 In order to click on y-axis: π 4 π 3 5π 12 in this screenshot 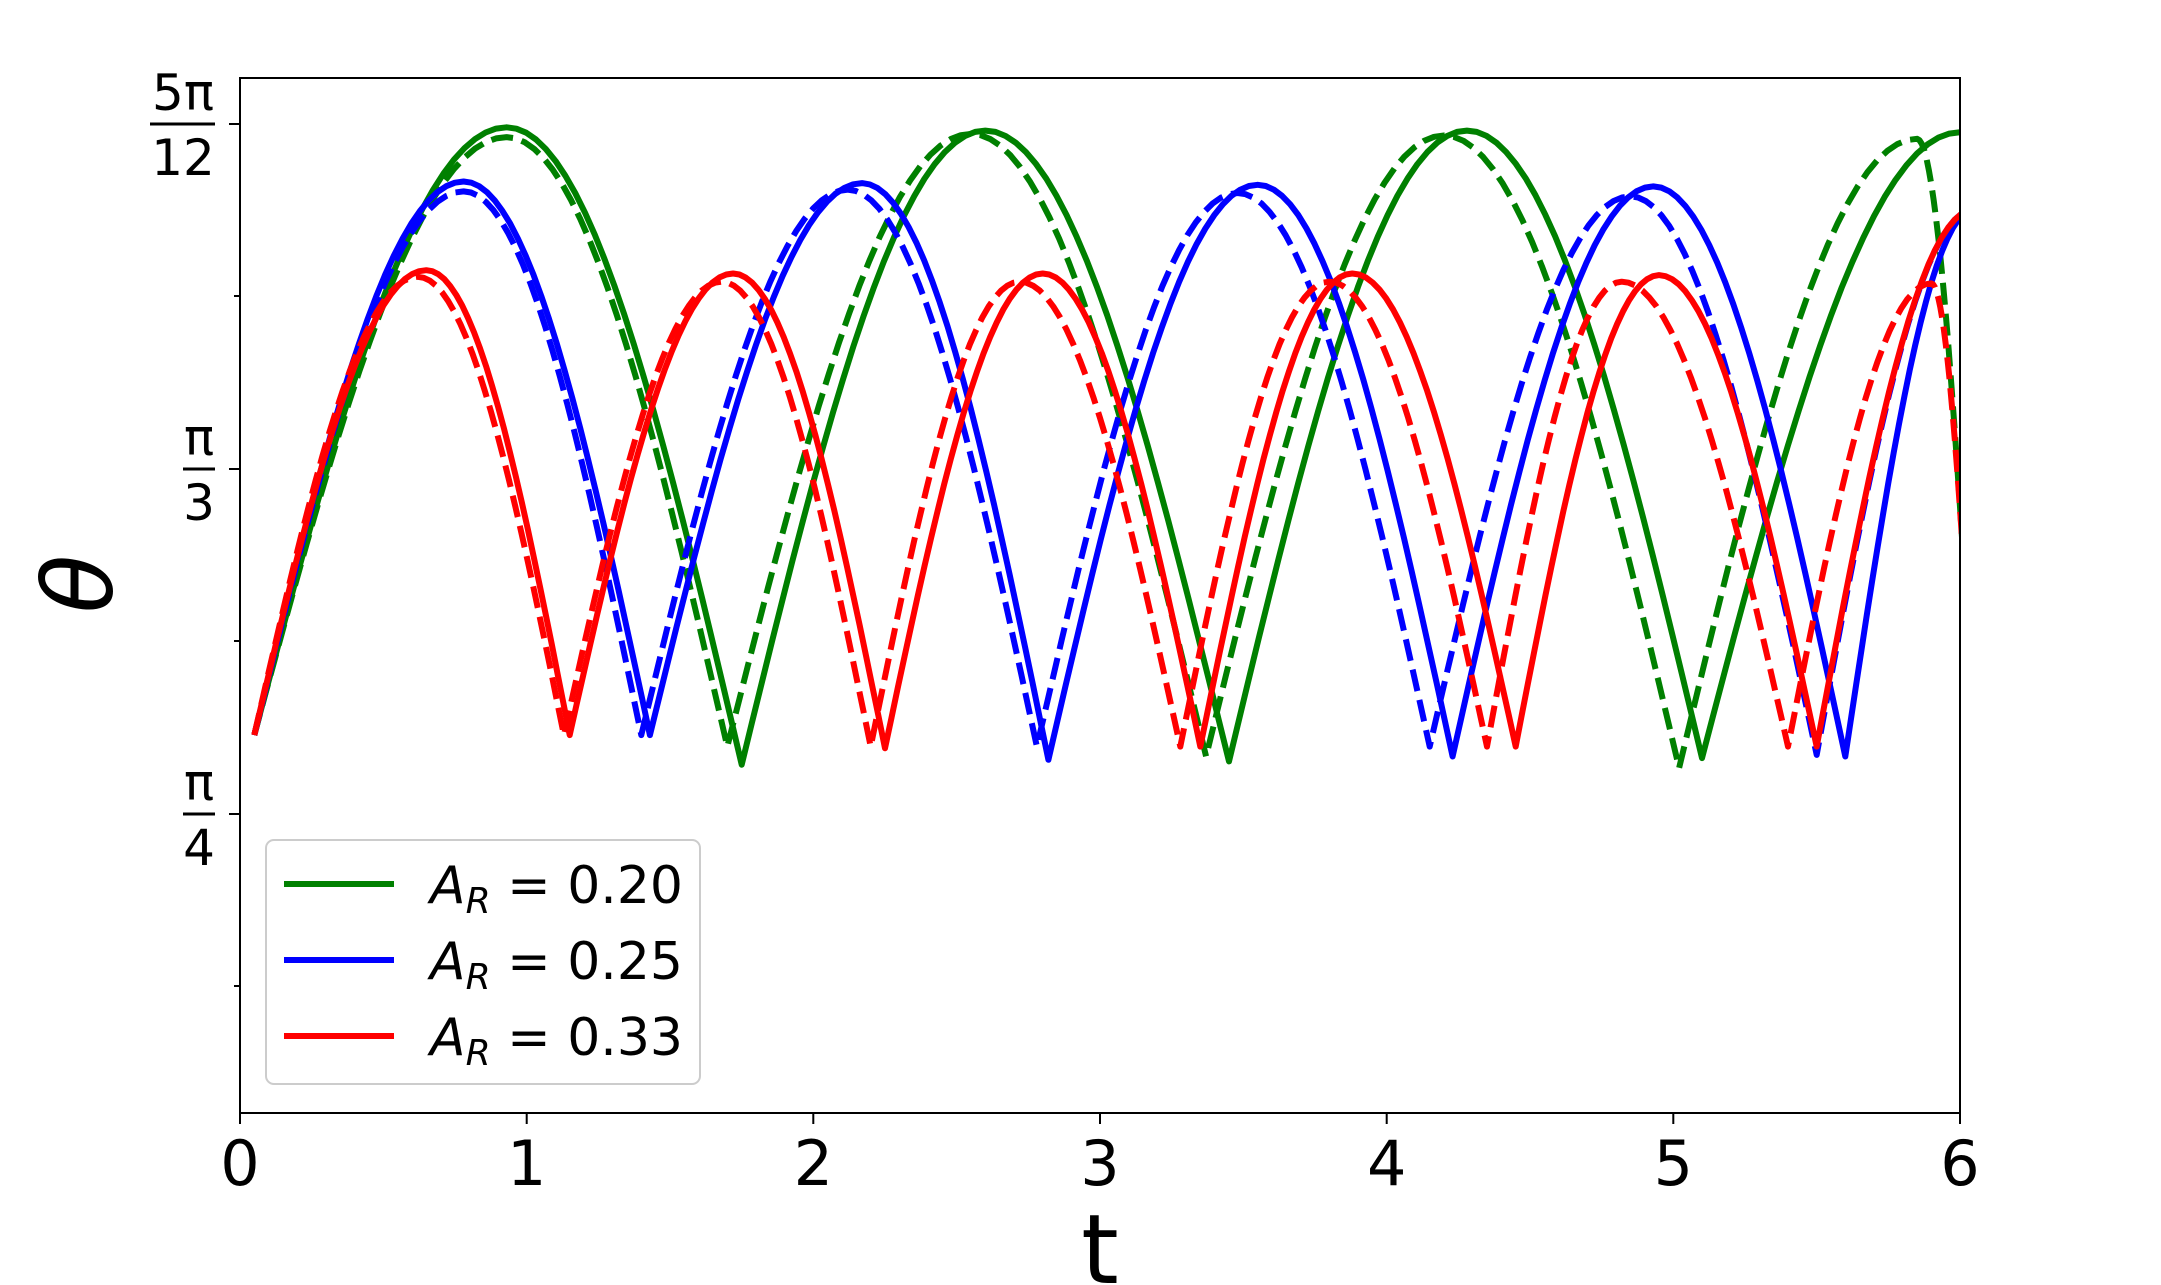, I will do `click(195, 470)`.